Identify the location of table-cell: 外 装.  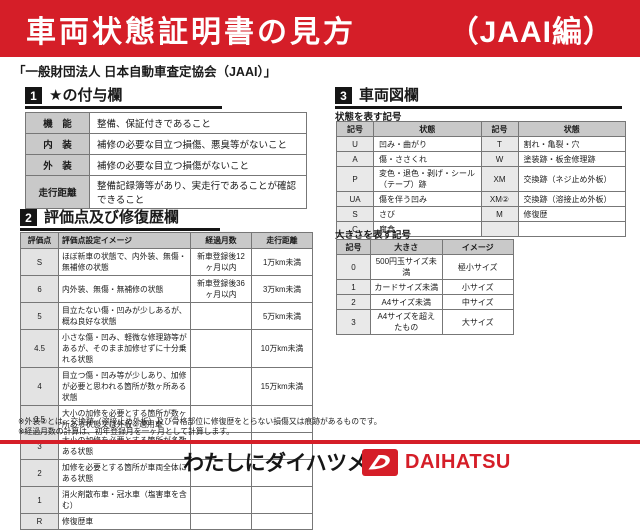
(57, 165).